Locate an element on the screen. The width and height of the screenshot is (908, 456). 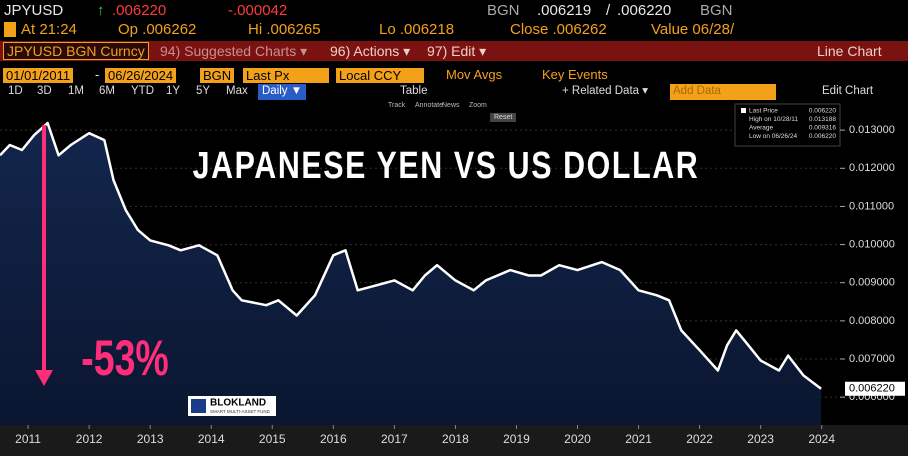
last-price-label: 0.006220 is located at coordinates (872, 389).